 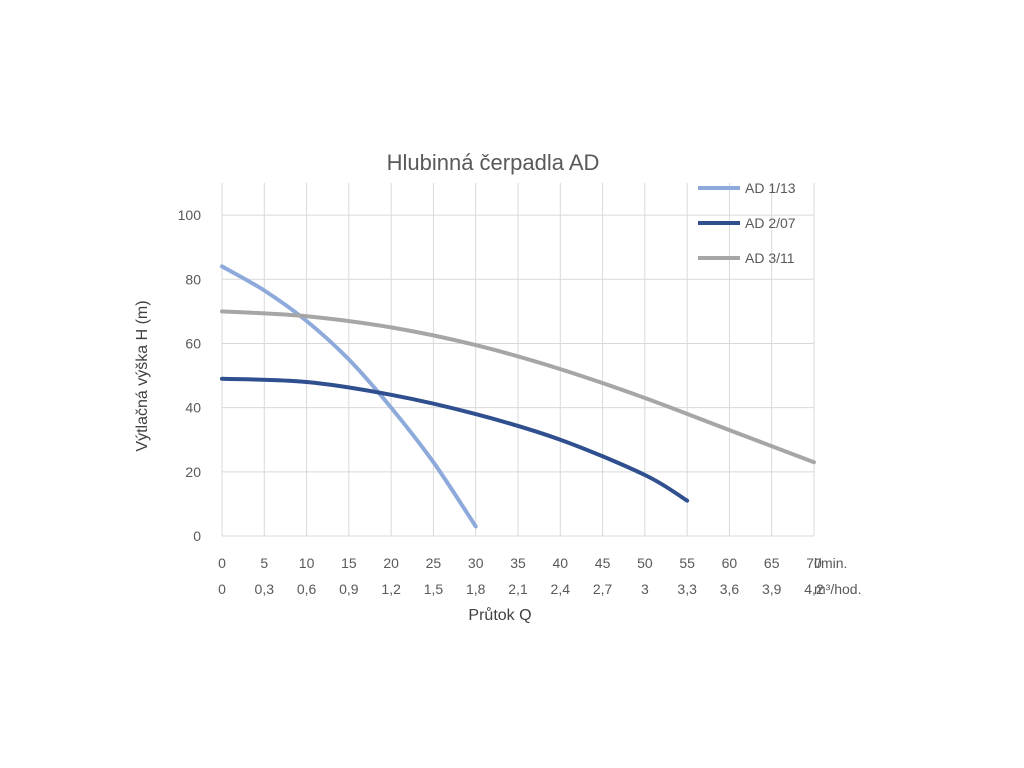 What do you see at coordinates (434, 563) in the screenshot?
I see `x-tick-label-lmin: 25` at bounding box center [434, 563].